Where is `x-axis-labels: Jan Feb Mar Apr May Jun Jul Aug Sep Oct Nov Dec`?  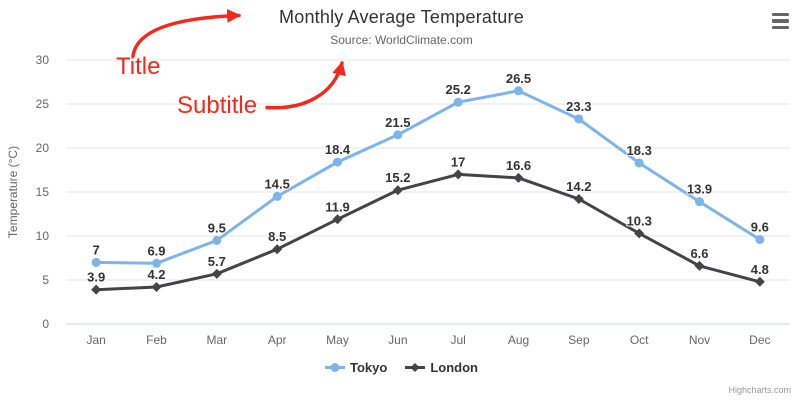 x-axis-labels: Jan Feb Mar Apr May Jun Jul Aug Sep Oct Nov Dec is located at coordinates (428, 340).